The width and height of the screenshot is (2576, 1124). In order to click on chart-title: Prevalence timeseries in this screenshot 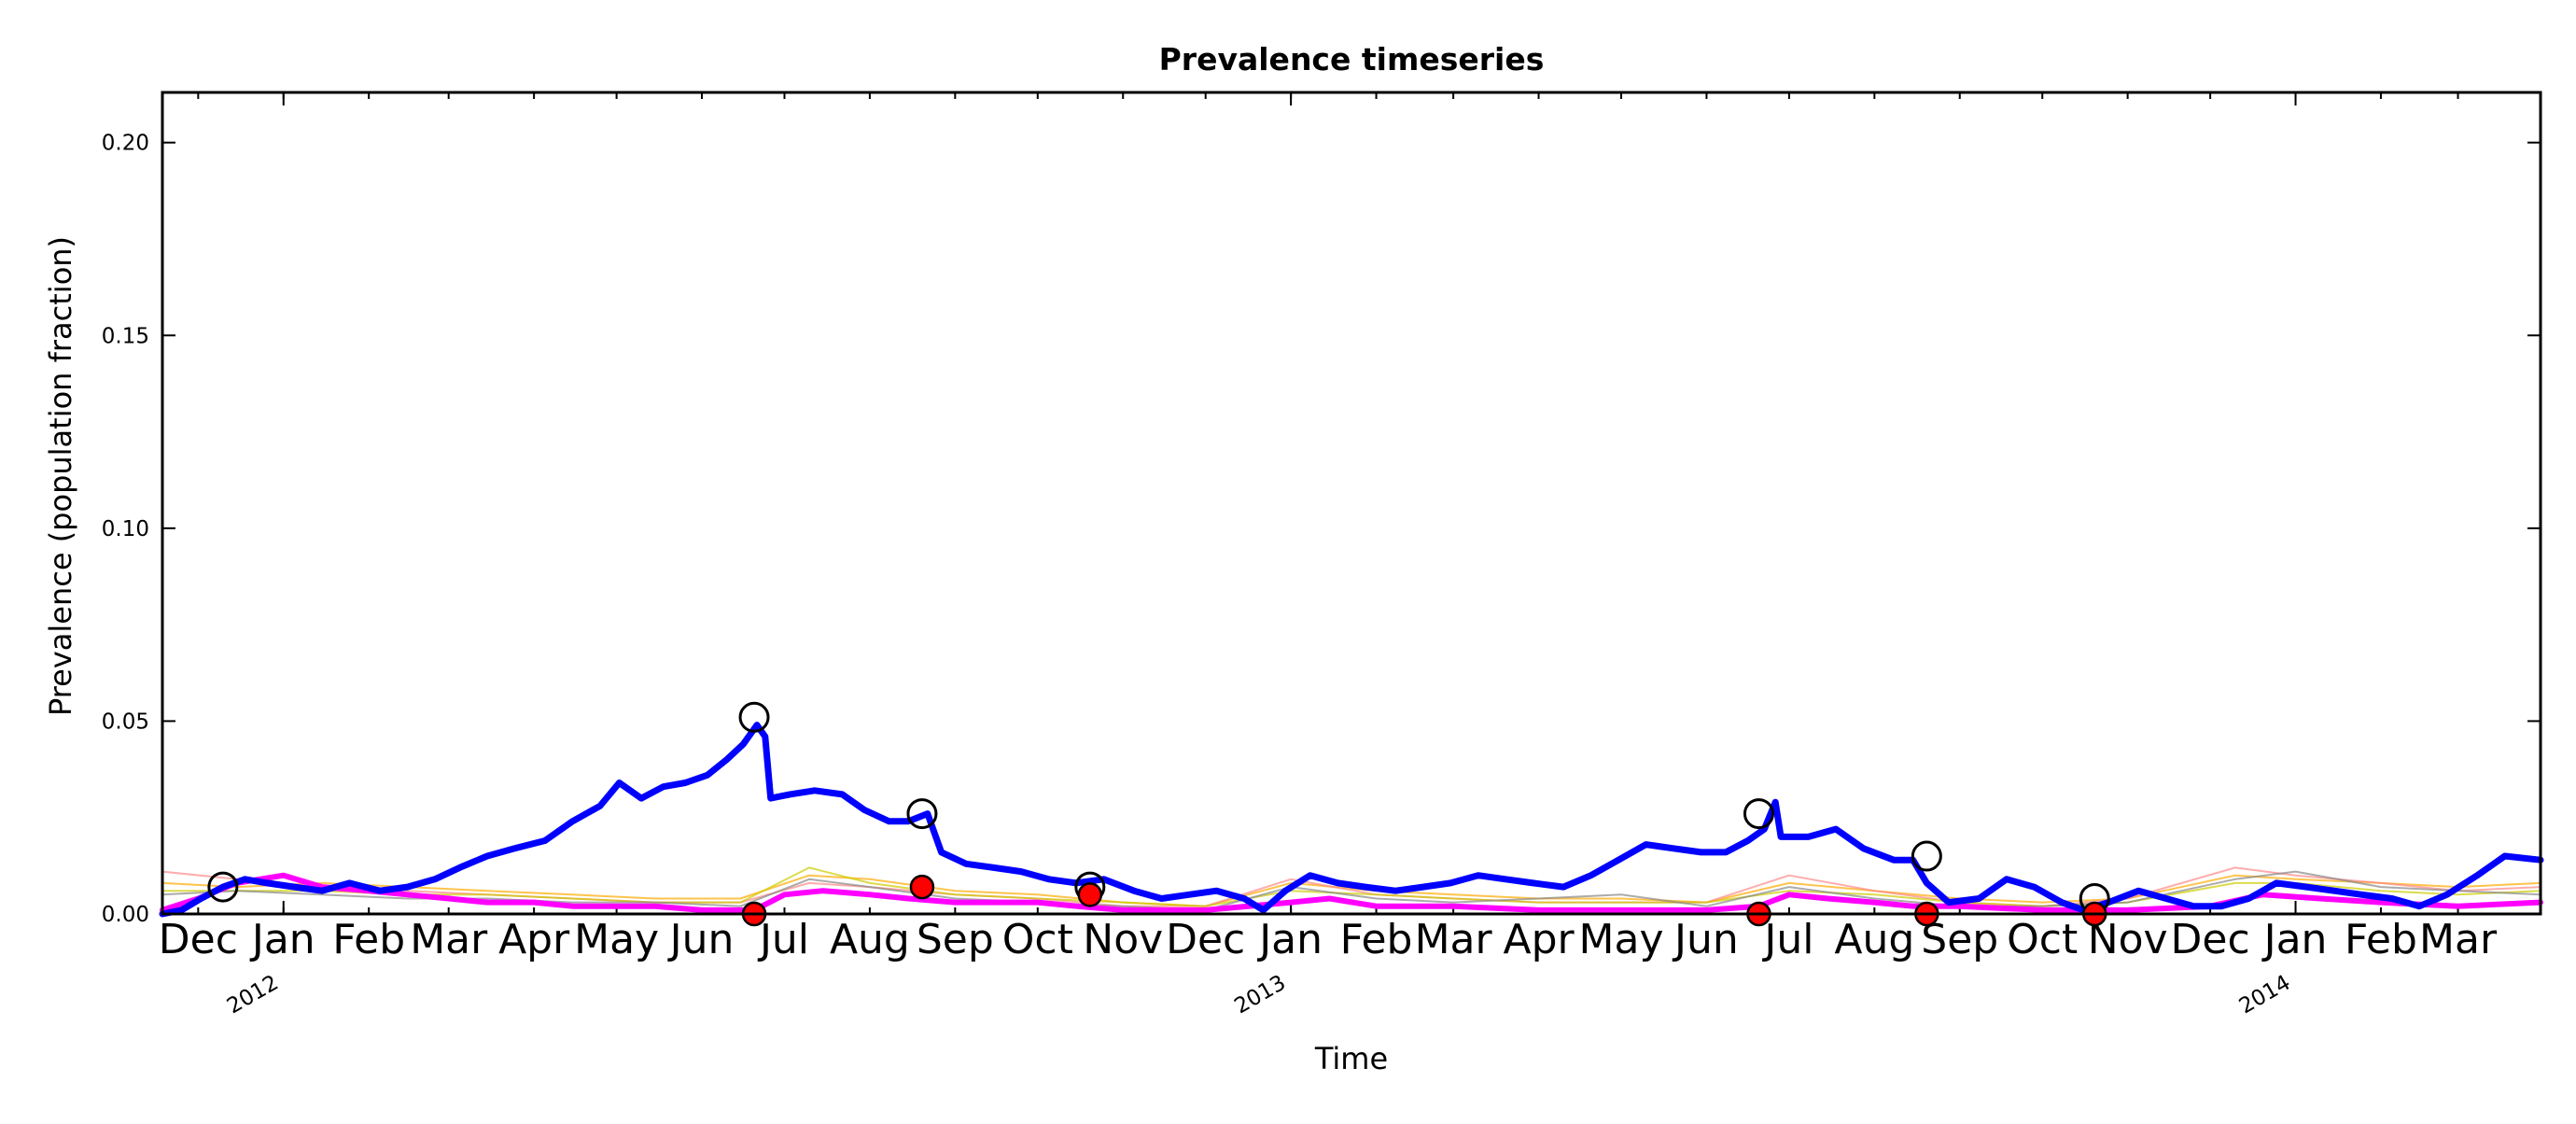, I will do `click(1352, 59)`.